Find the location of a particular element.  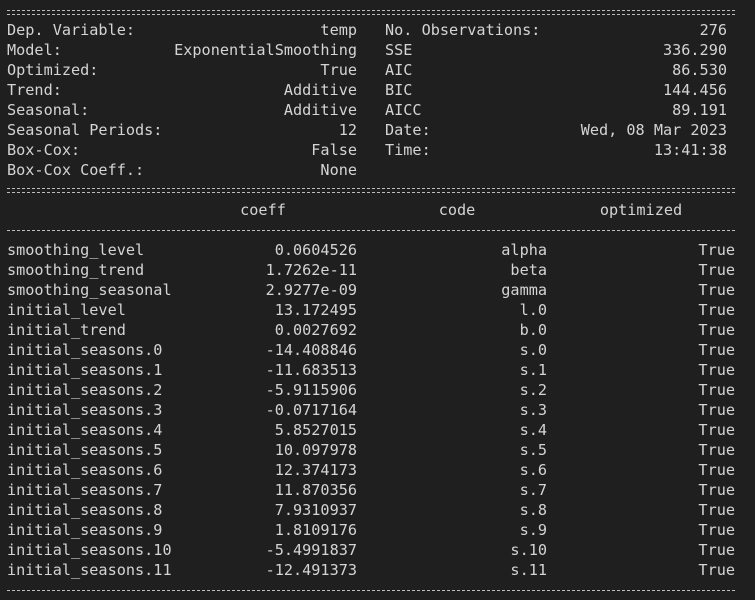

code: s.7 is located at coordinates (533, 490).